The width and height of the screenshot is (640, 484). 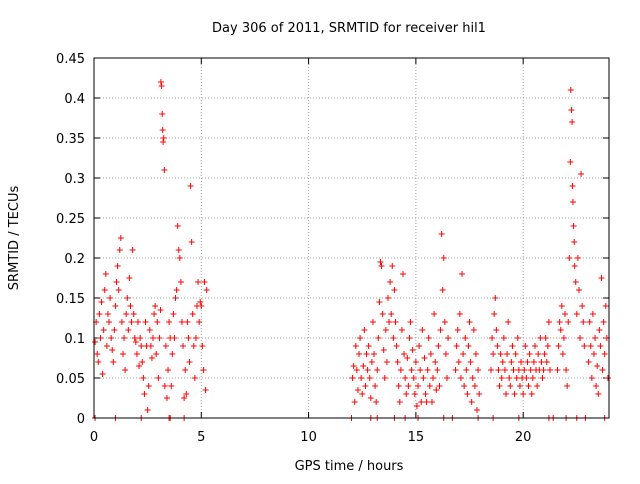 I want to click on x-tick-label: 10, so click(x=308, y=437).